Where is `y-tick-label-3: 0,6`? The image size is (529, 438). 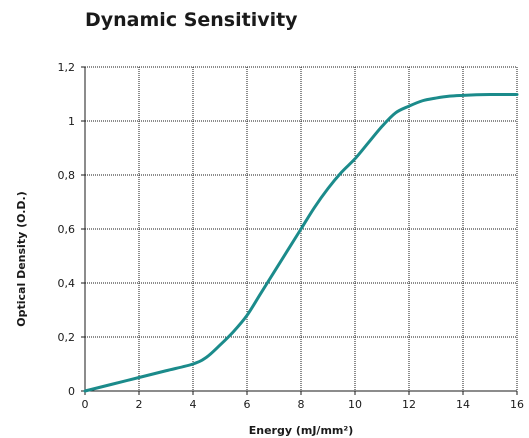
y-tick-label-3: 0,6 is located at coordinates (67, 229).